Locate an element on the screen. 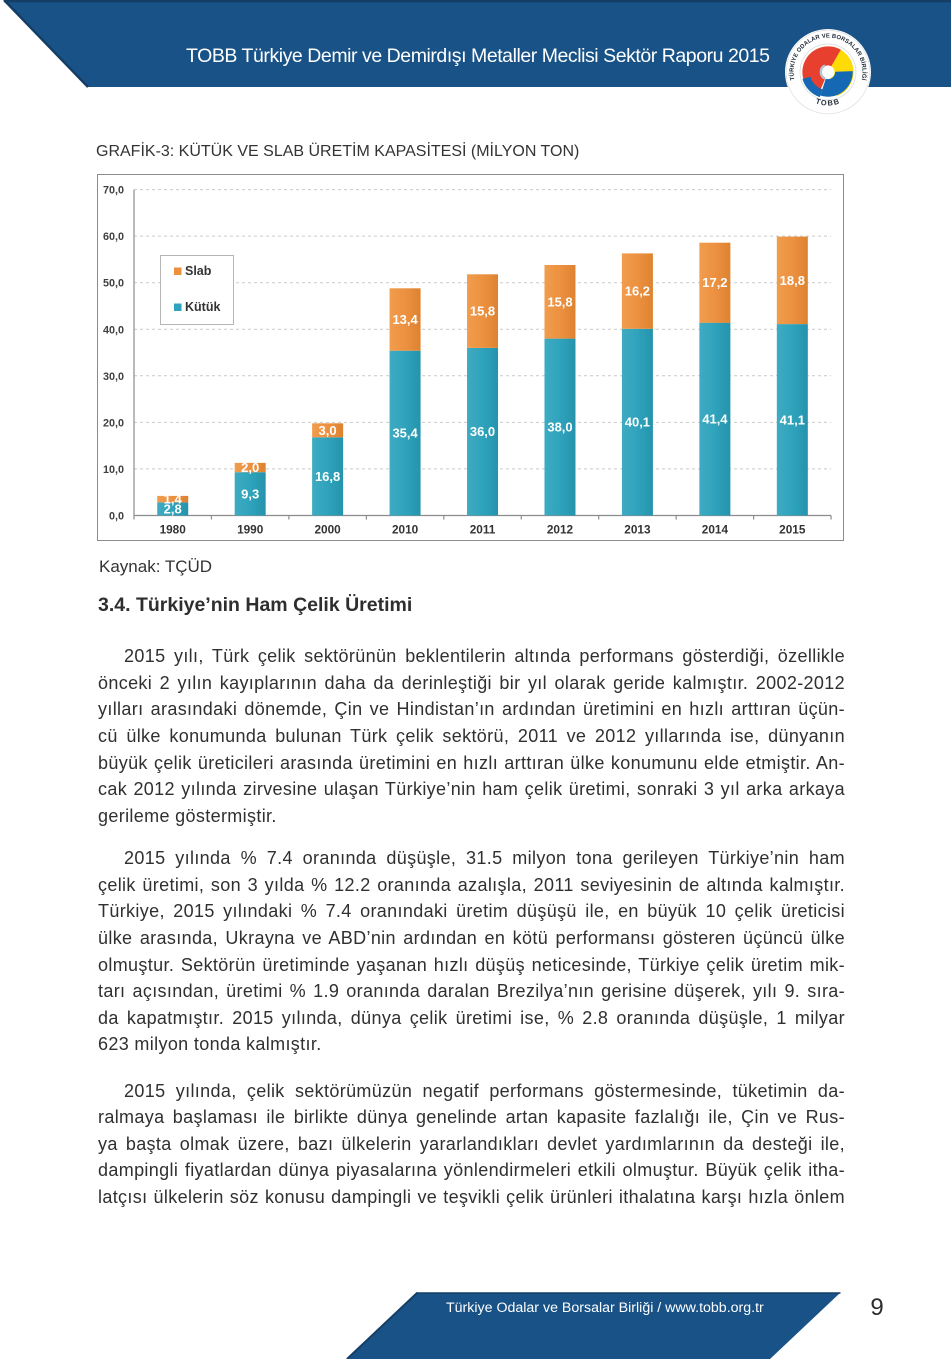  svg-text: 10,0 is located at coordinates (113, 470).